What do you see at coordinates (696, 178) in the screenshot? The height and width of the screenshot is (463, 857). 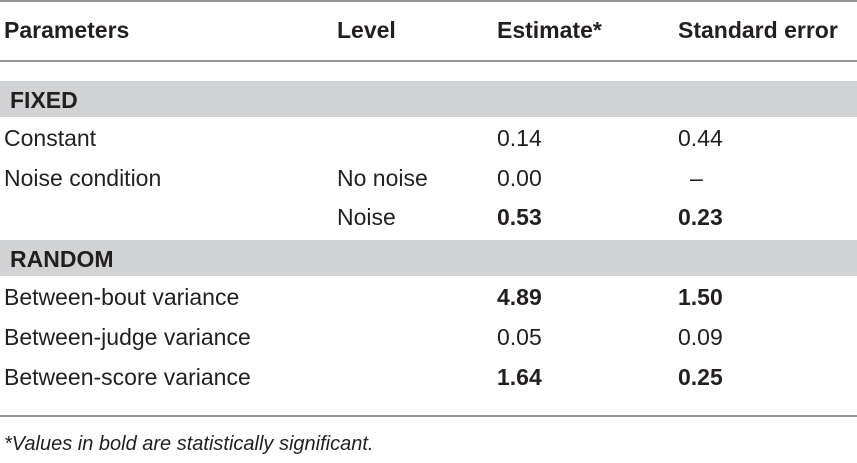 I see `row-standard-error: –` at bounding box center [696, 178].